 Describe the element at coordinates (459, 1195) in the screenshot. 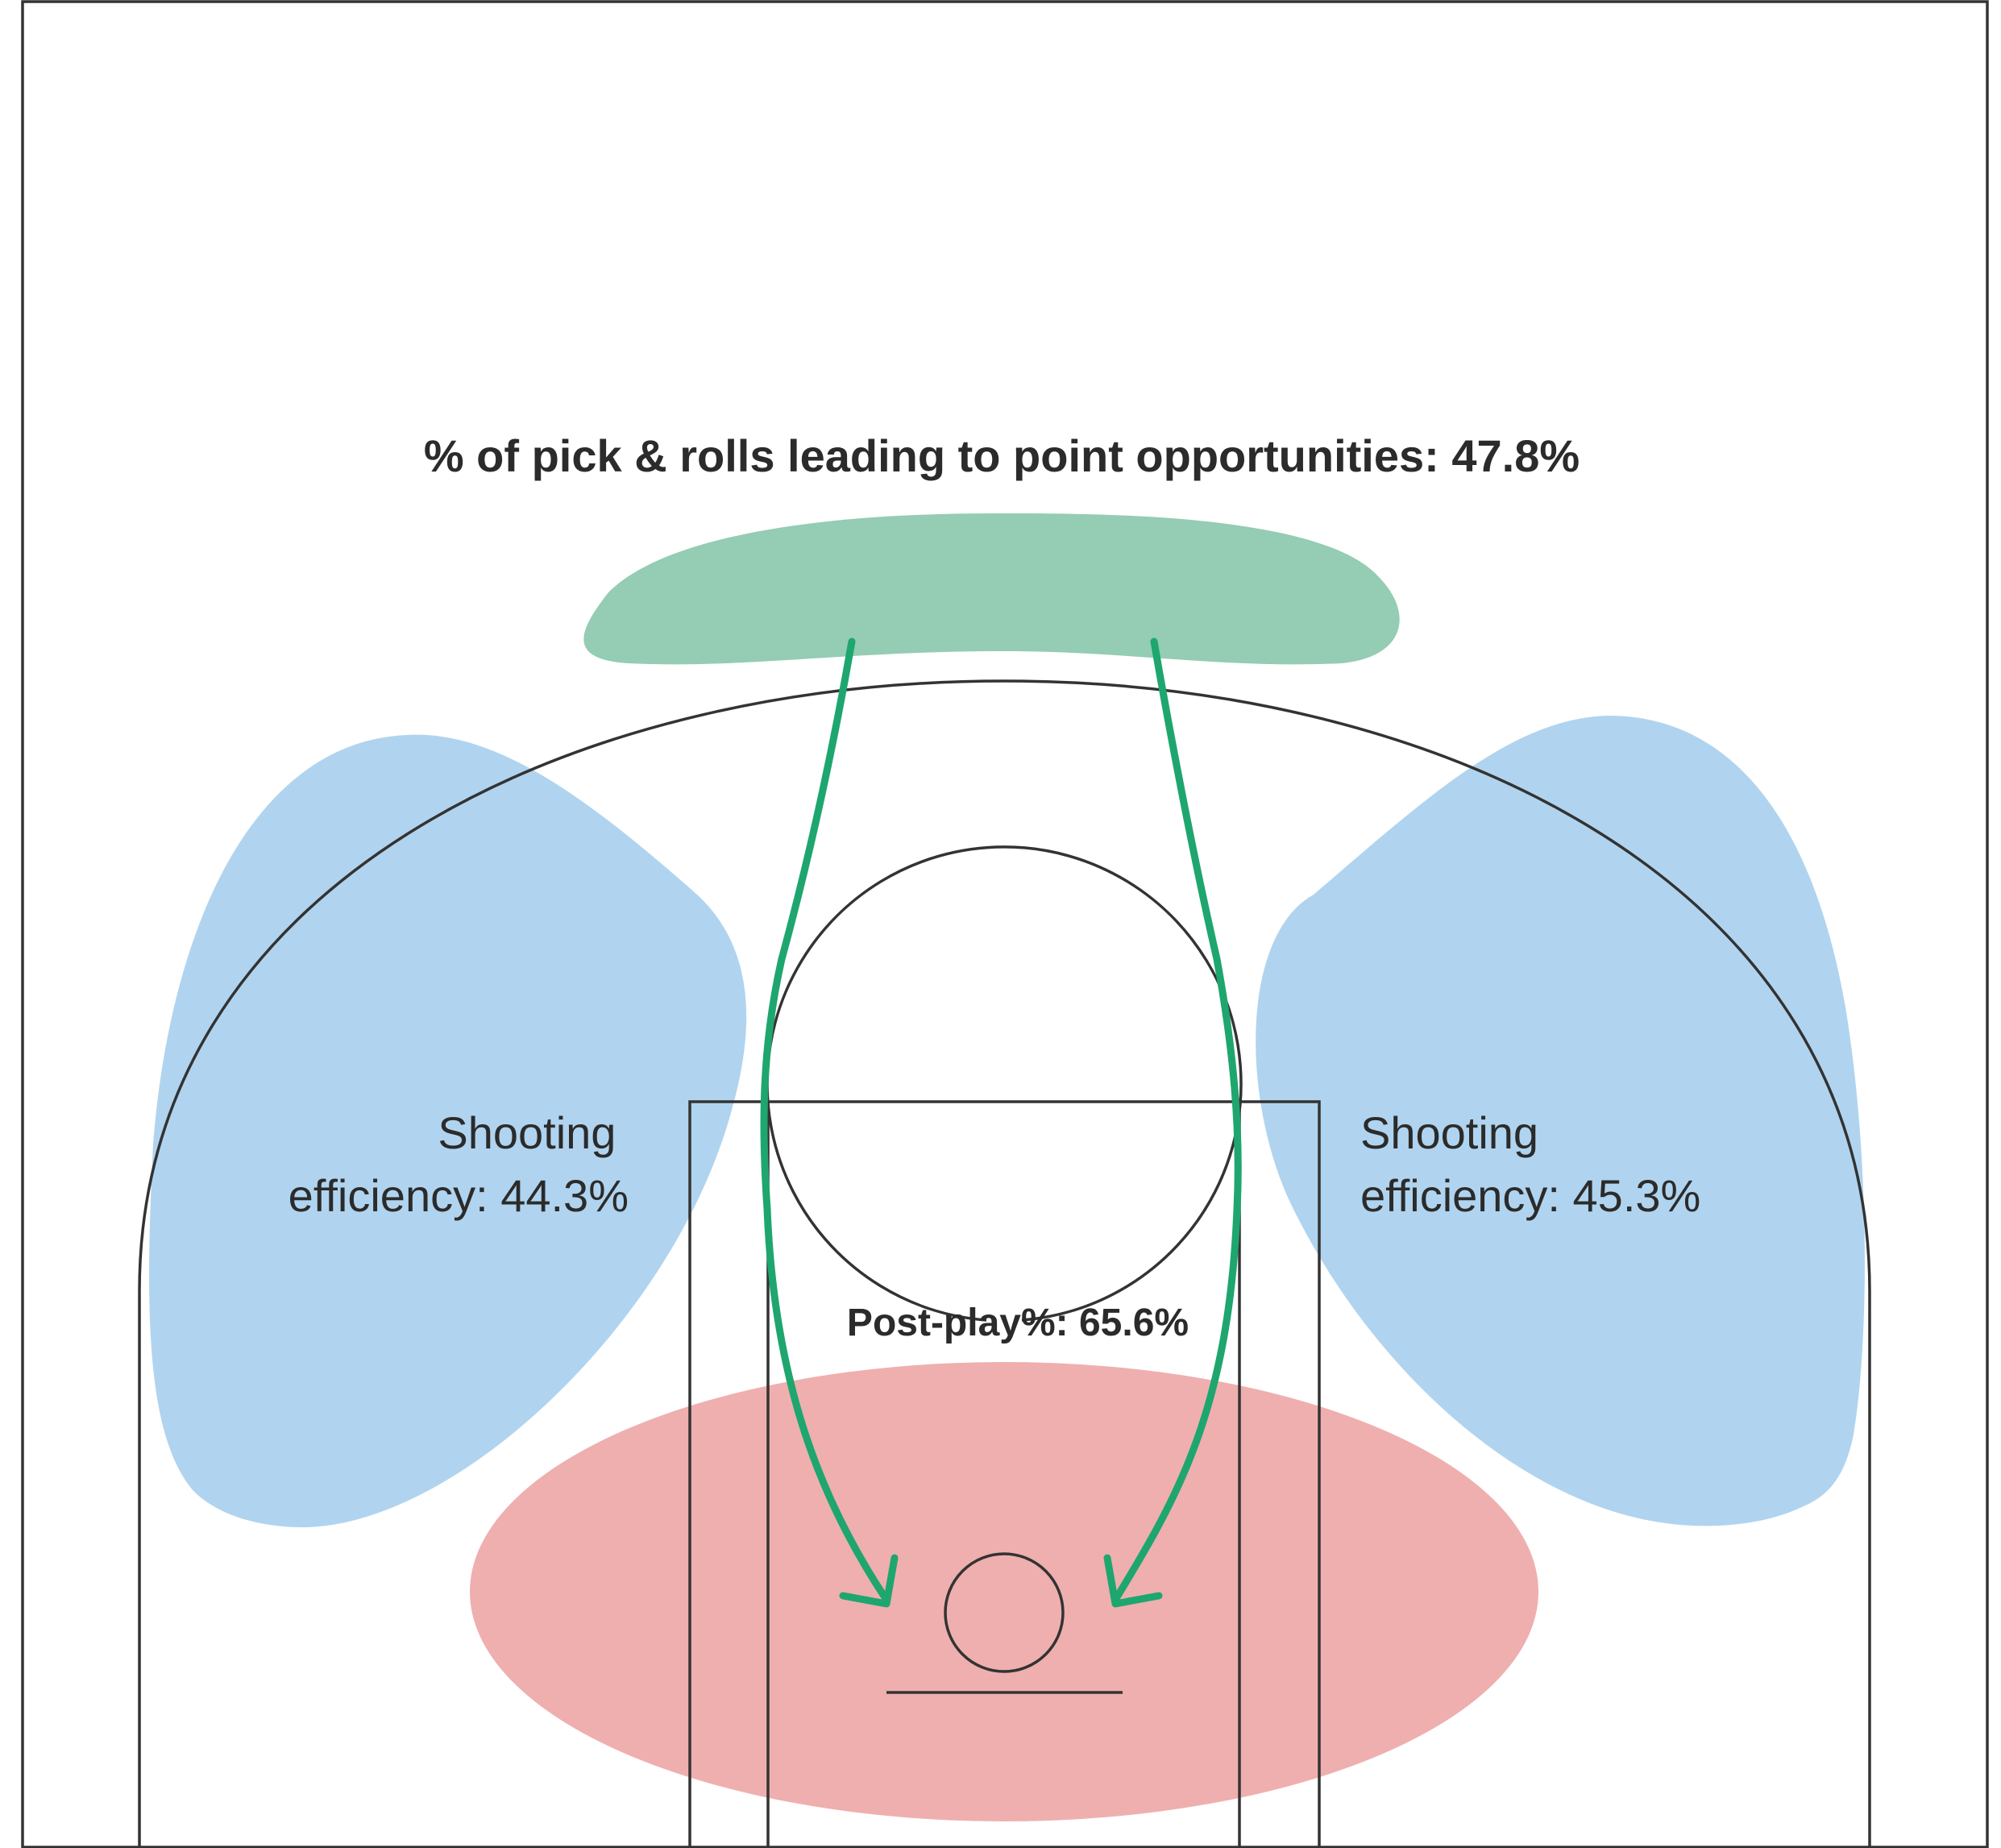

I see `left-shooting-line2: efficiency: 44.3%` at that location.